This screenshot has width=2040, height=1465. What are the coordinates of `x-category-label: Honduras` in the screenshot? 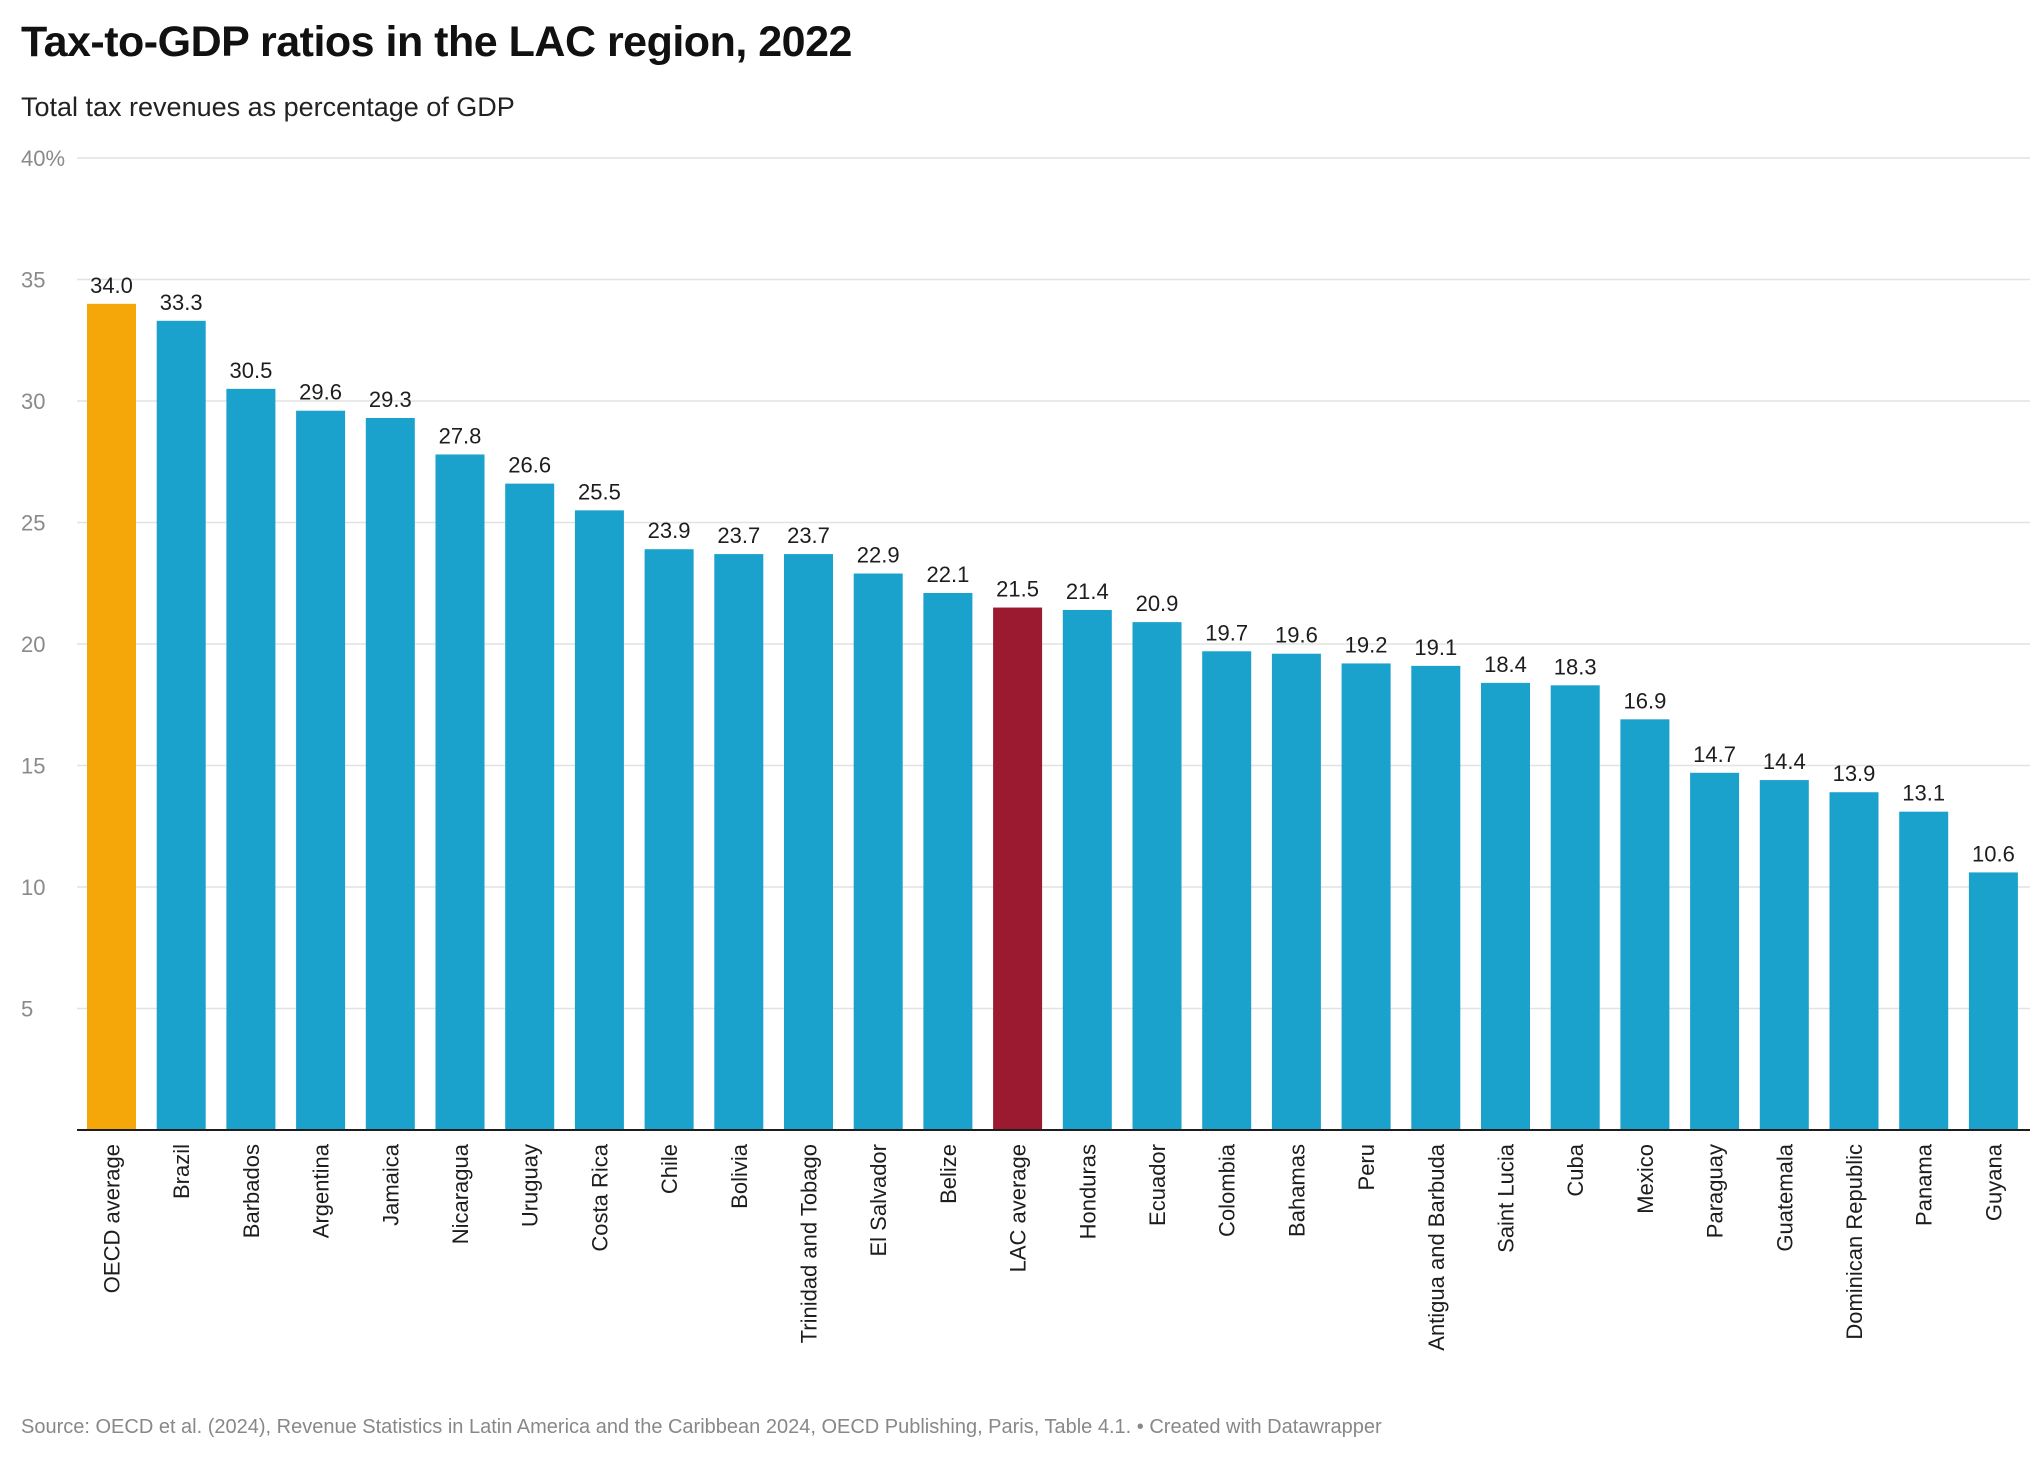 It's located at (1087, 1191).